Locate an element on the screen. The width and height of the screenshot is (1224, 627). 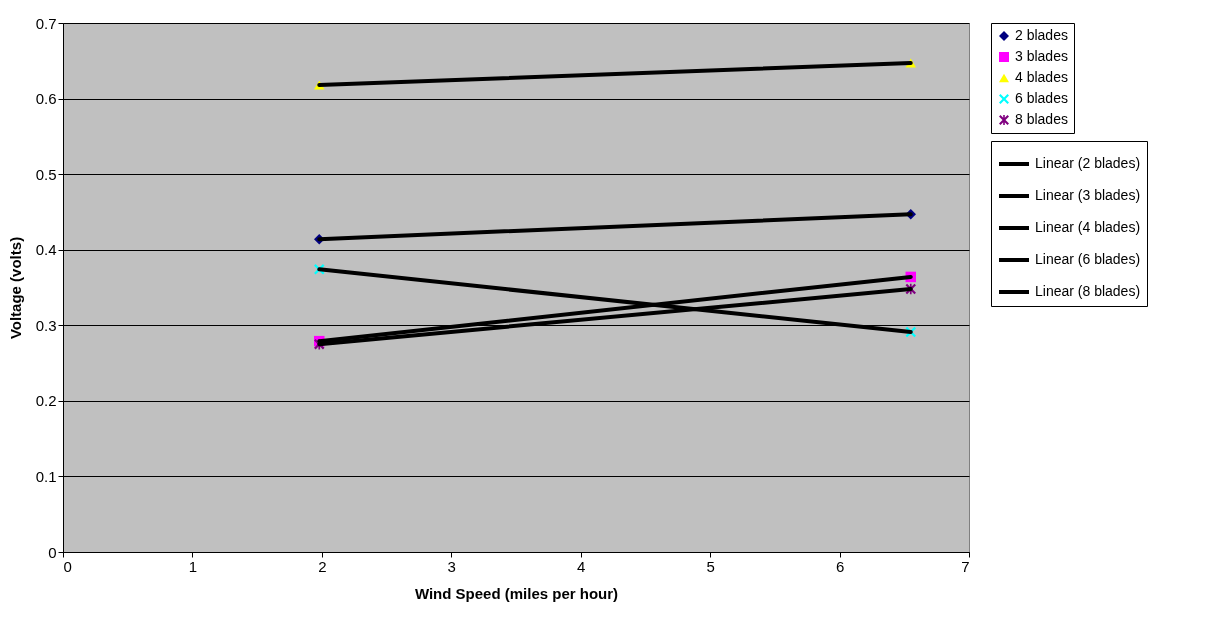
y-axis-title: Voltage (volts) is located at coordinates (15, 288).